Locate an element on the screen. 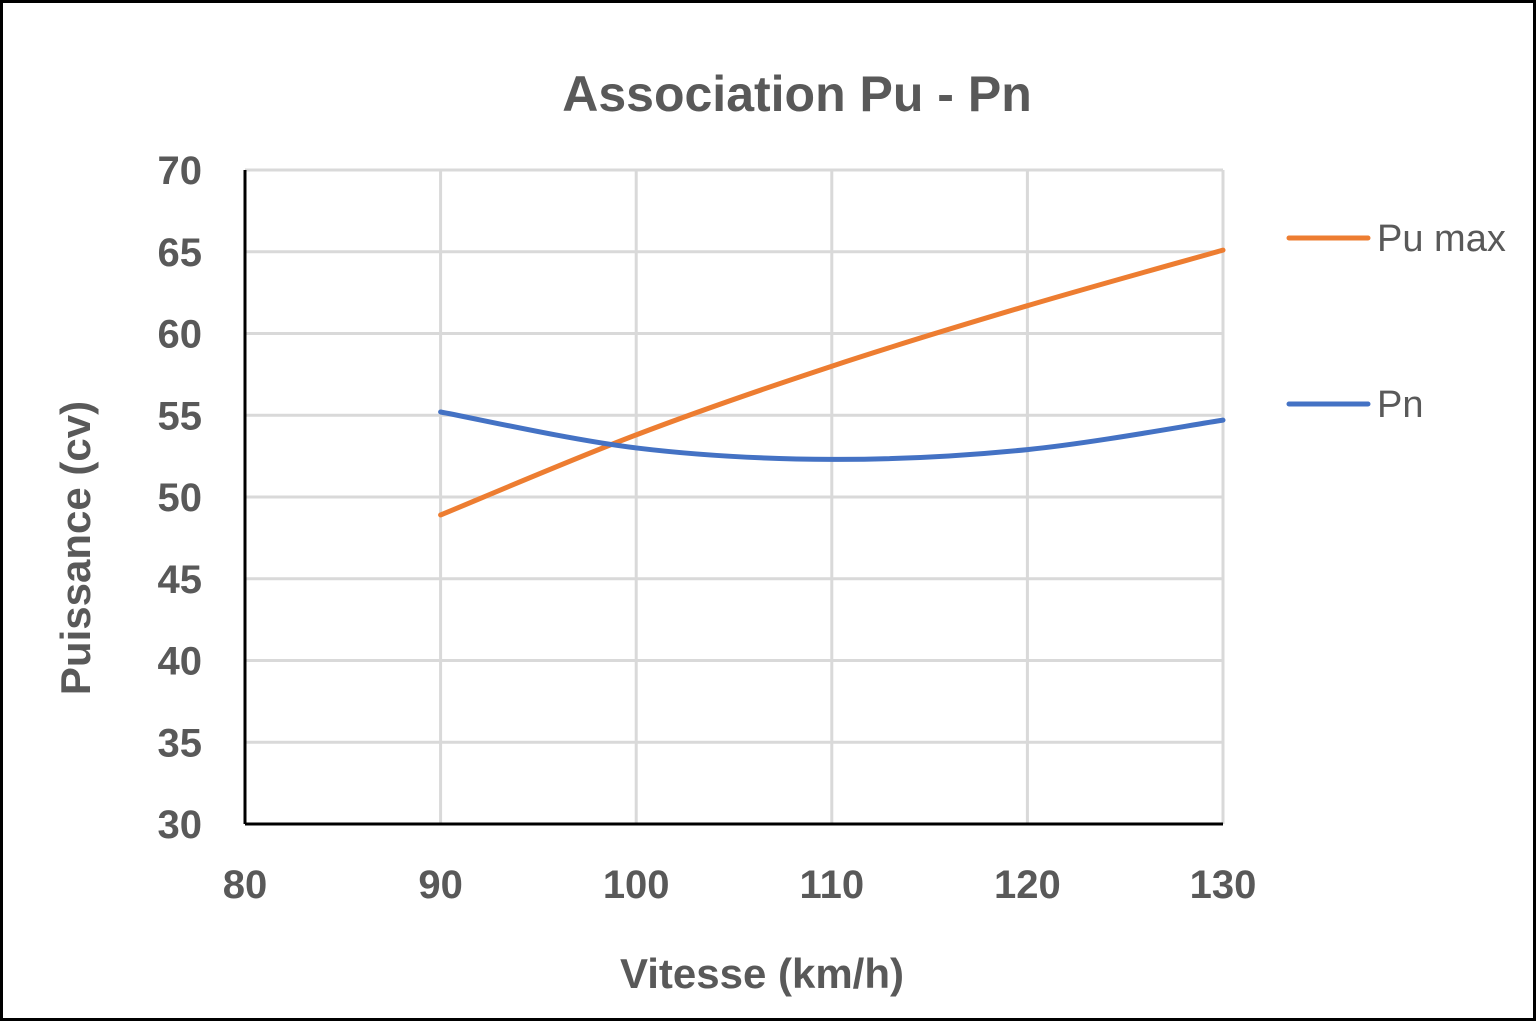  y-tick-label: 65 is located at coordinates (180, 253).